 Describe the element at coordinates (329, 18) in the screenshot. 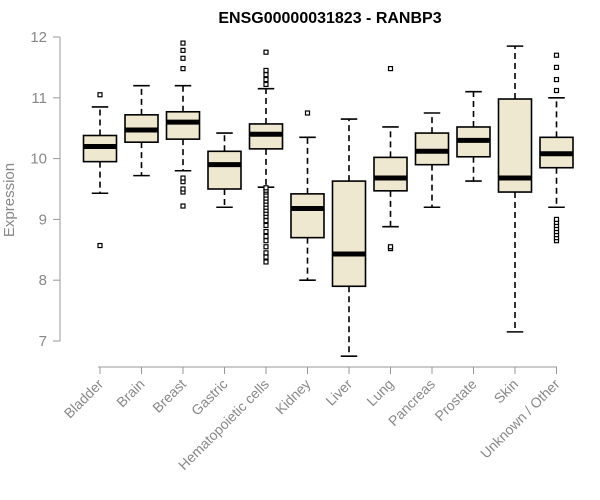

I see `chart-title: ENSG00000031823 - RANBP3` at that location.